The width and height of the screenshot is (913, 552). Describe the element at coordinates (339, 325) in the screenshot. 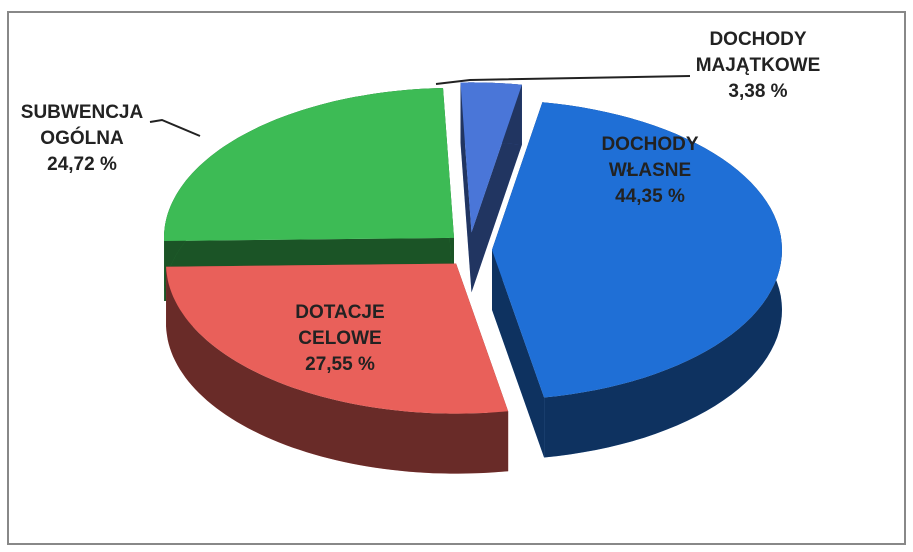

I see `slice-label: DOTACJE CELOWE` at that location.